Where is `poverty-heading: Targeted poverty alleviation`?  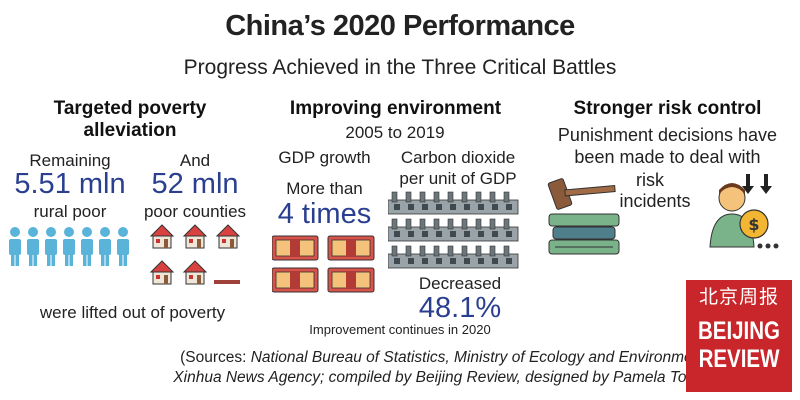 poverty-heading: Targeted poverty alleviation is located at coordinates (130, 120).